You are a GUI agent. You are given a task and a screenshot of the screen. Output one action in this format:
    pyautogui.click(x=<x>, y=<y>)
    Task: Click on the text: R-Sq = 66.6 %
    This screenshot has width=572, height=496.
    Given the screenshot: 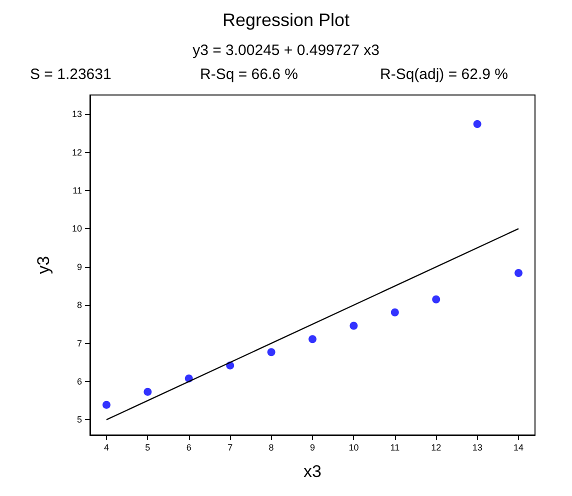 What is the action you would take?
    pyautogui.click(x=249, y=74)
    